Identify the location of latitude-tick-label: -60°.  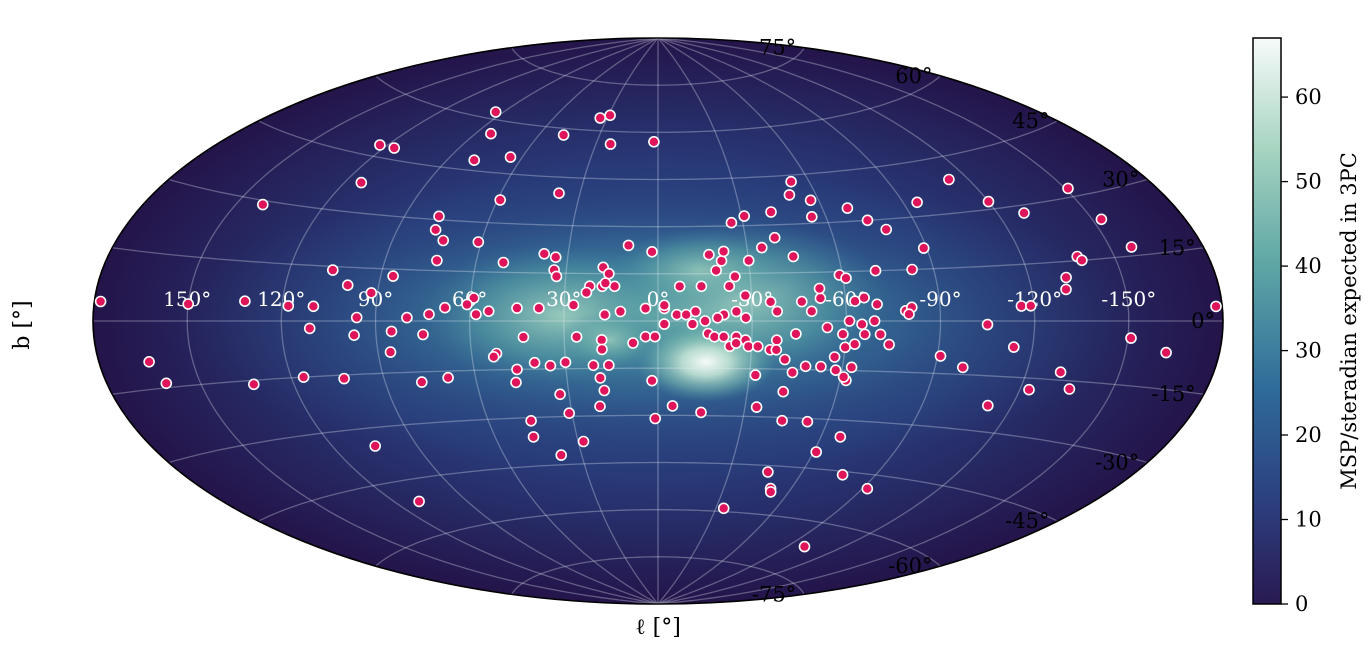
(910, 566).